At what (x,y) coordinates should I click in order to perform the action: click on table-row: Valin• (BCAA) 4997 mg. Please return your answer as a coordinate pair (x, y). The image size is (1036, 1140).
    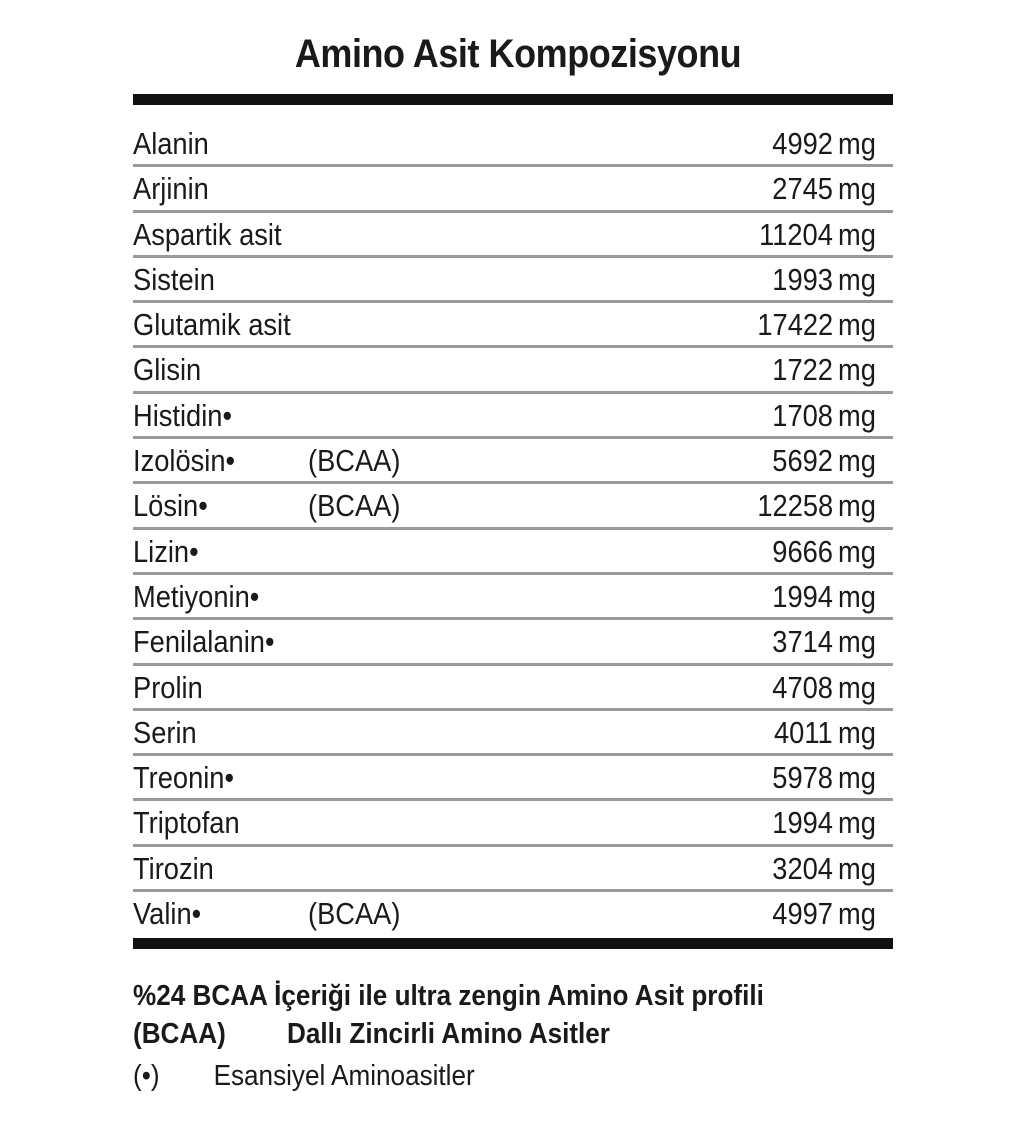
    Looking at the image, I should click on (513, 914).